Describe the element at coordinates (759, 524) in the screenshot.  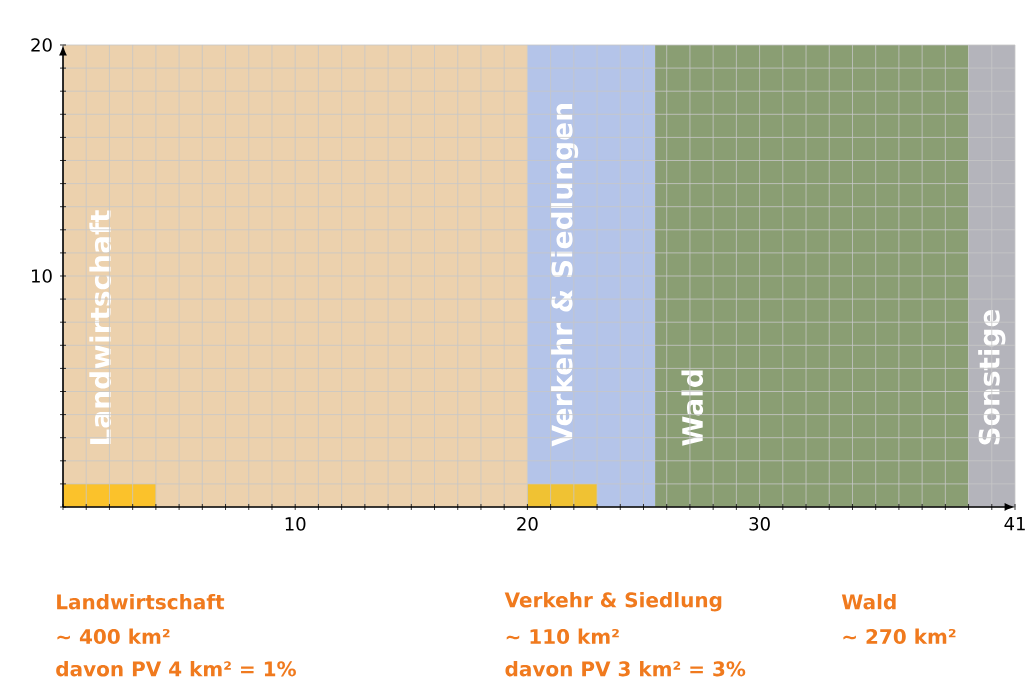
I see `x-tick-label: 30` at that location.